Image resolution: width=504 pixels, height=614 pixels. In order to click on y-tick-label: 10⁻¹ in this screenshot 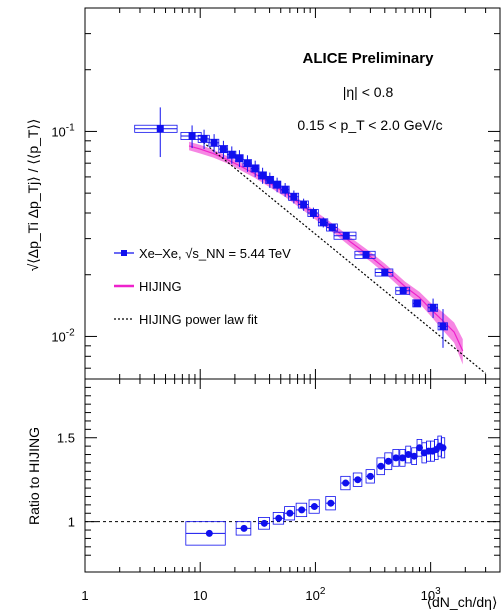, I will do `click(63, 130)`.